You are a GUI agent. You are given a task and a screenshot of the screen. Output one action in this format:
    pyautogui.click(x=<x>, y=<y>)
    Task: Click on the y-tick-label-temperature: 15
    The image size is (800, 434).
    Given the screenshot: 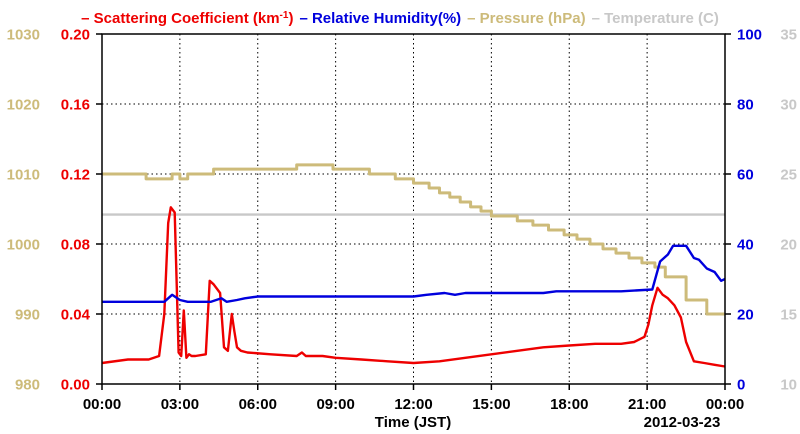 What is the action you would take?
    pyautogui.click(x=788, y=315)
    